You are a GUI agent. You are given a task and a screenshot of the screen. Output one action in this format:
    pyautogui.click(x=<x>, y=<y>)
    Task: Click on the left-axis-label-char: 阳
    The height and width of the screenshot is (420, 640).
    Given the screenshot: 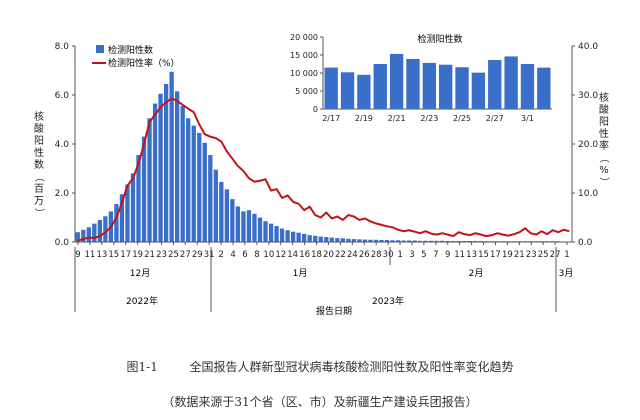 What is the action you would take?
    pyautogui.click(x=39, y=141)
    